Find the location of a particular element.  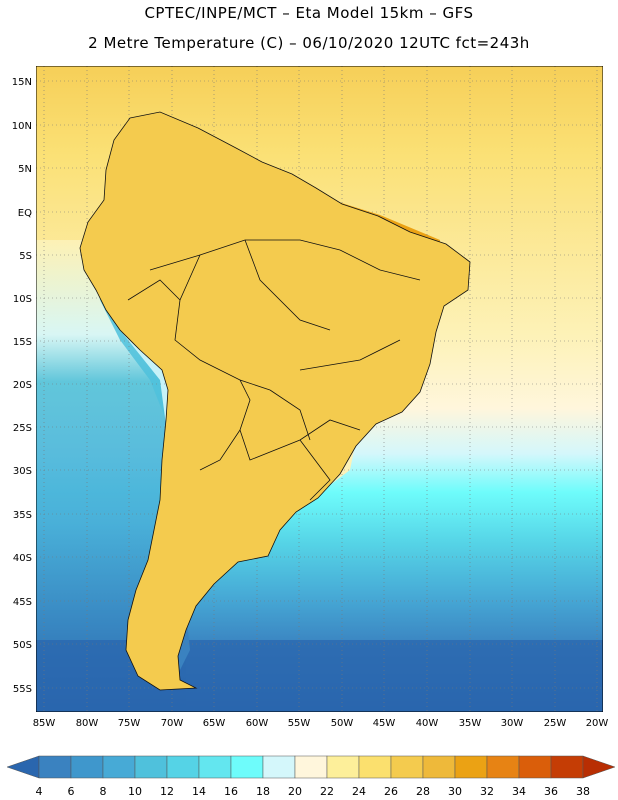

lat-label: 5S is located at coordinates (25, 256).